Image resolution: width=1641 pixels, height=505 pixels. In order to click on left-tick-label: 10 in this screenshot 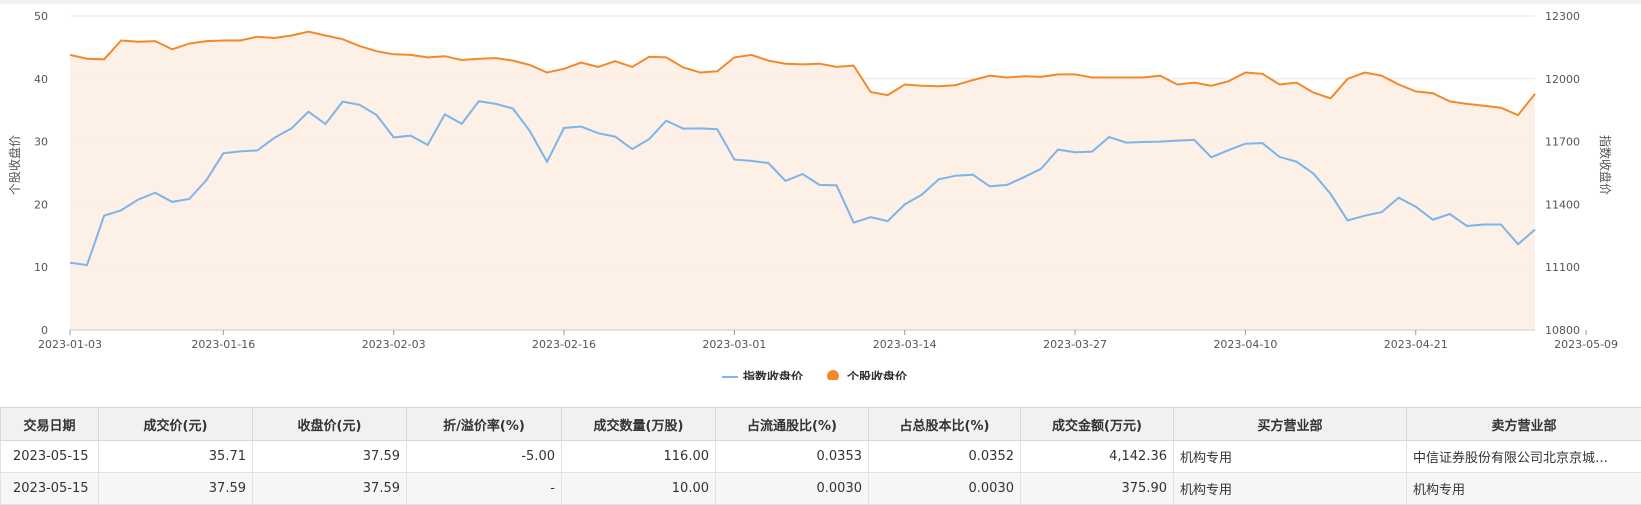, I will do `click(41, 267)`.